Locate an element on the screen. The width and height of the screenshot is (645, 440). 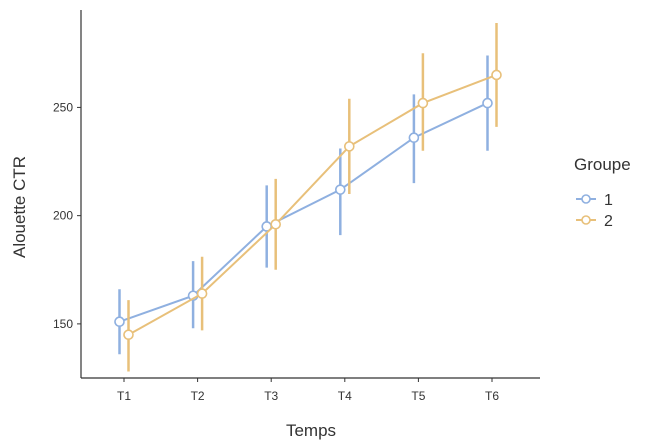
x-tick-label: T2 is located at coordinates (198, 396).